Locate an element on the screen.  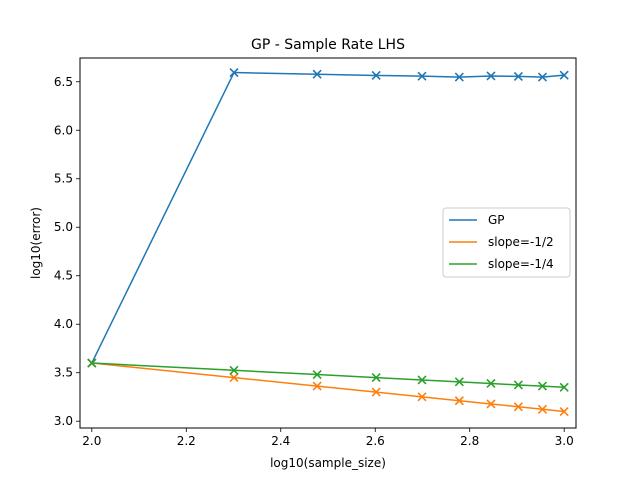
y-tick-label: 4.0 is located at coordinates (63, 324).